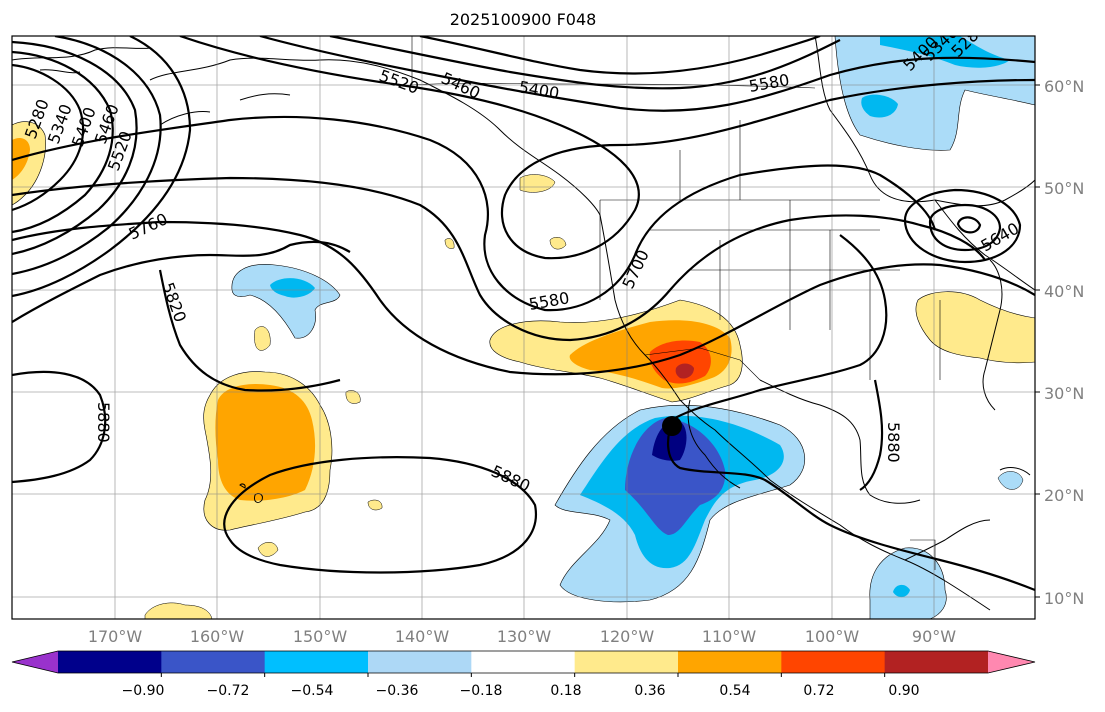 The height and width of the screenshot is (712, 1105). What do you see at coordinates (397, 691) in the screenshot?
I see `colorbar-tick-label: −0.36` at bounding box center [397, 691].